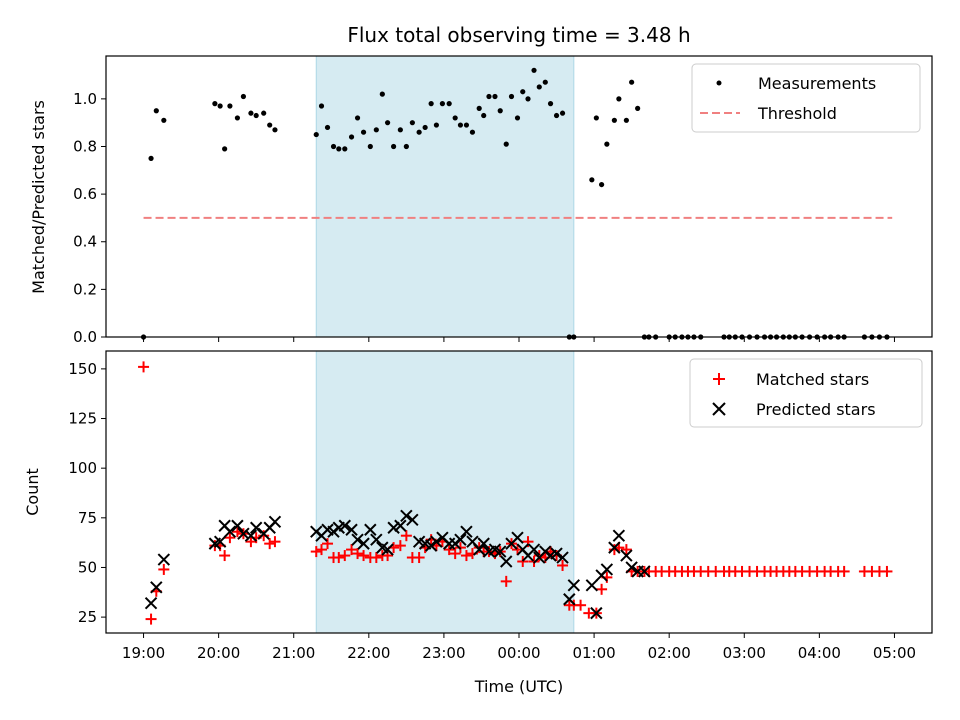 This screenshot has width=960, height=720. I want to click on bottom-y-axis: 25 50 75 100 125 150, so click(87, 493).